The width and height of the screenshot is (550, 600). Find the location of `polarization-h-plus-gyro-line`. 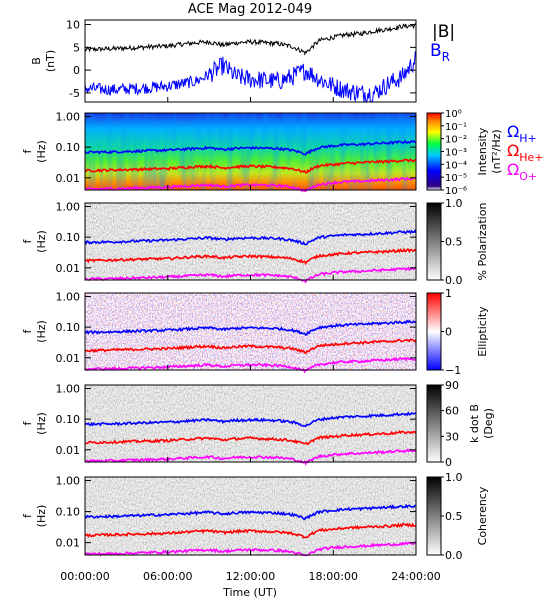

polarization-h-plus-gyro-line is located at coordinates (250, 237).